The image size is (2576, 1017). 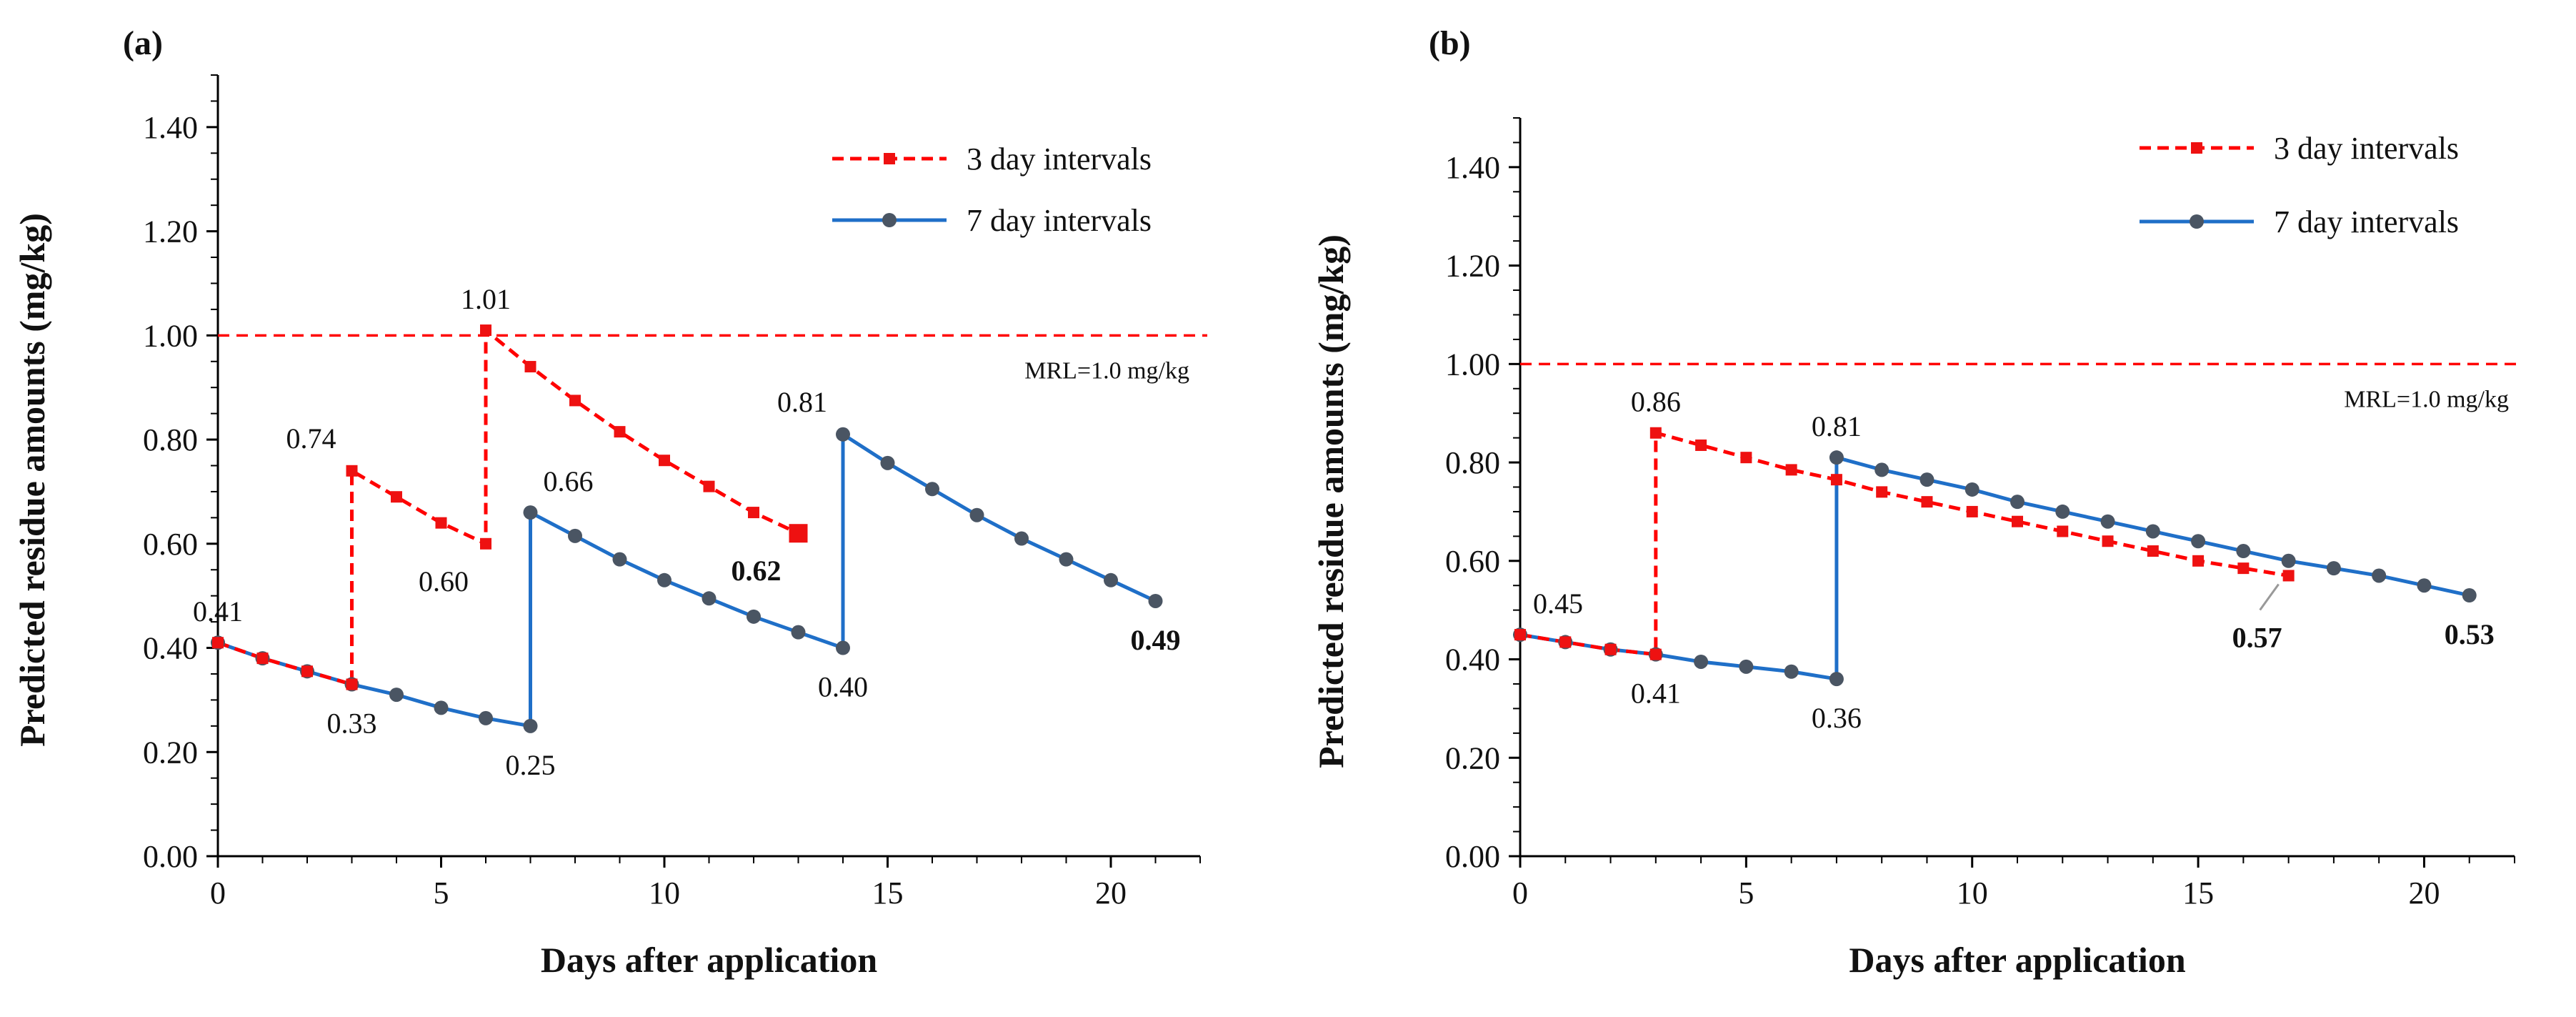 What do you see at coordinates (1450, 43) in the screenshot?
I see `panel-b-label: (b)` at bounding box center [1450, 43].